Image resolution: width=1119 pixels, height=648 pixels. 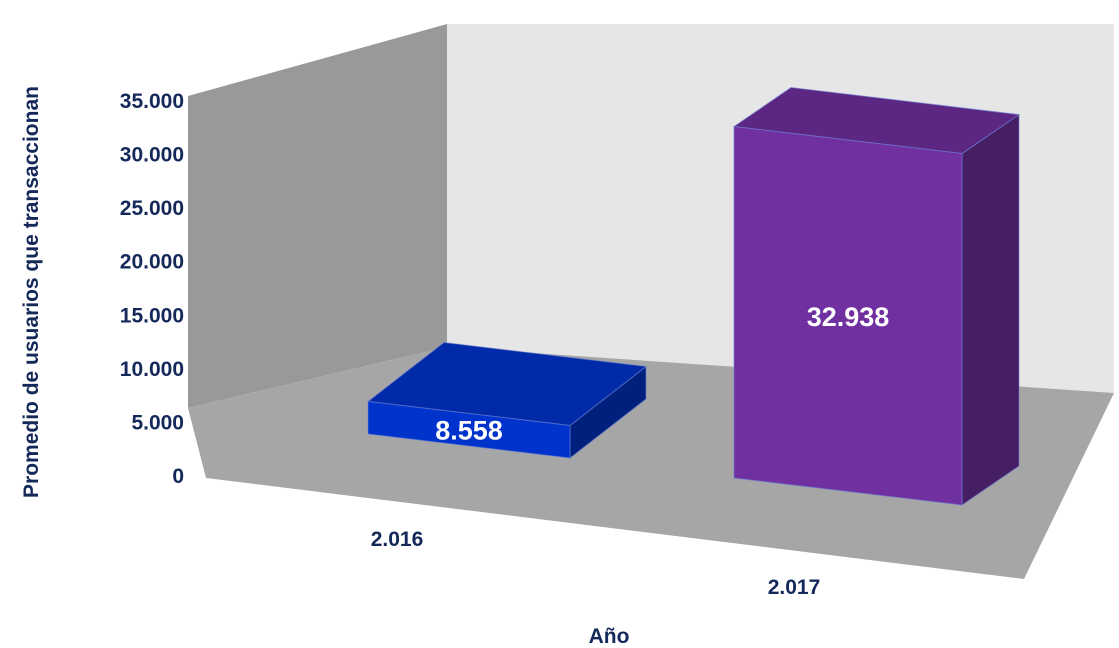 I want to click on y-tick-label: 15.000, so click(x=152, y=315).